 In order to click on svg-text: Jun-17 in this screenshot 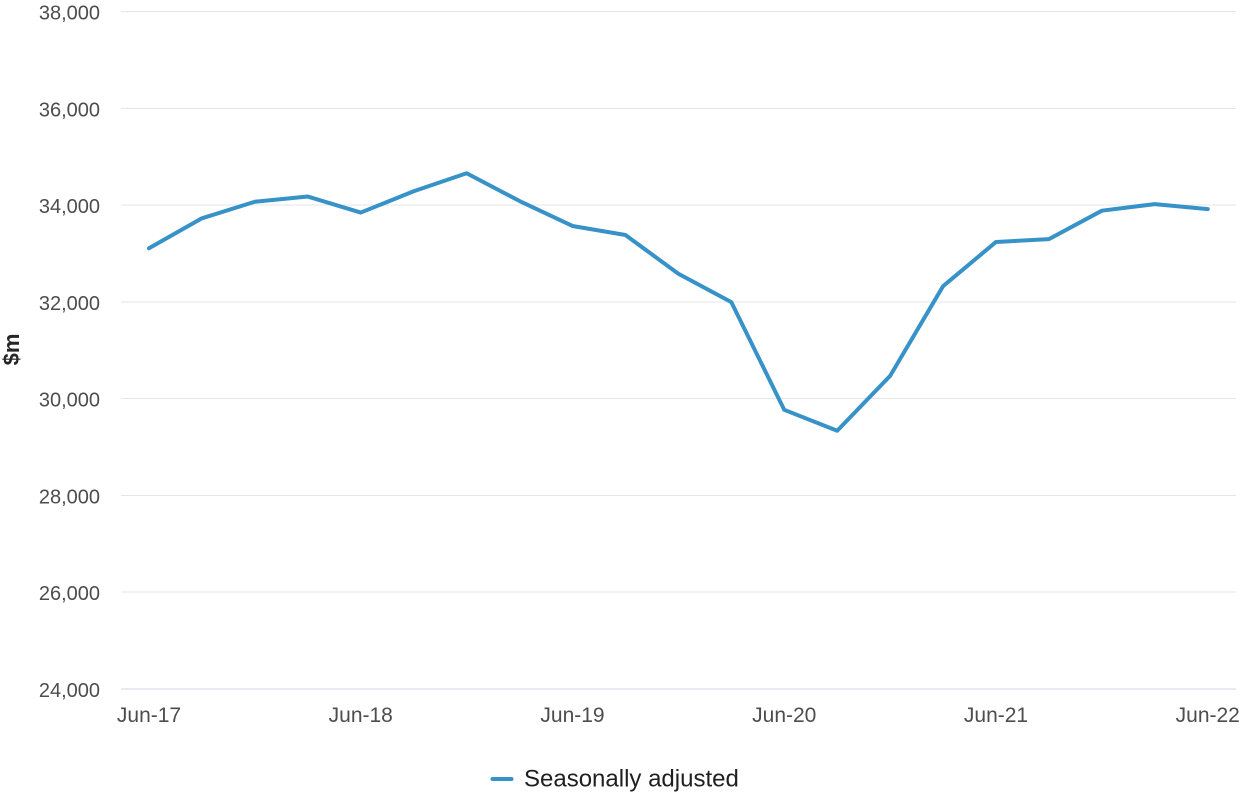, I will do `click(149, 715)`.